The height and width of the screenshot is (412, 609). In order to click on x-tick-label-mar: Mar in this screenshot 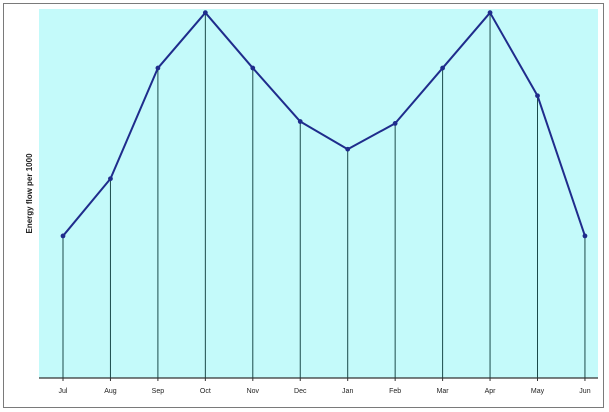, I will do `click(443, 391)`.